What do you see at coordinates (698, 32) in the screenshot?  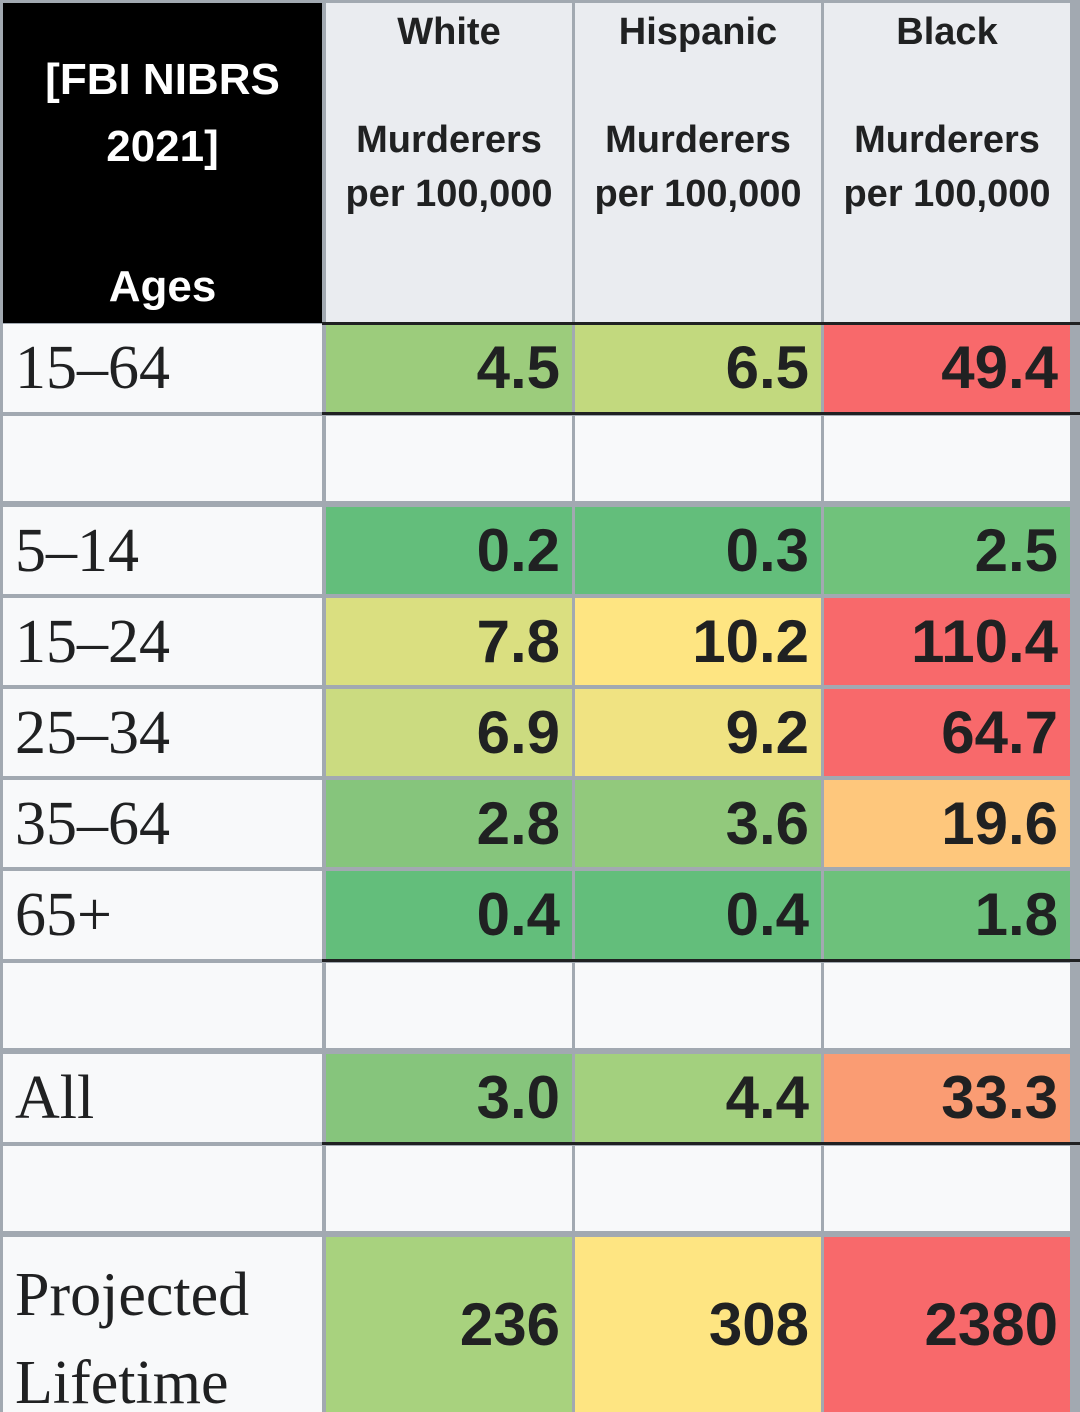 I see `column-header-group: Hispanic` at bounding box center [698, 32].